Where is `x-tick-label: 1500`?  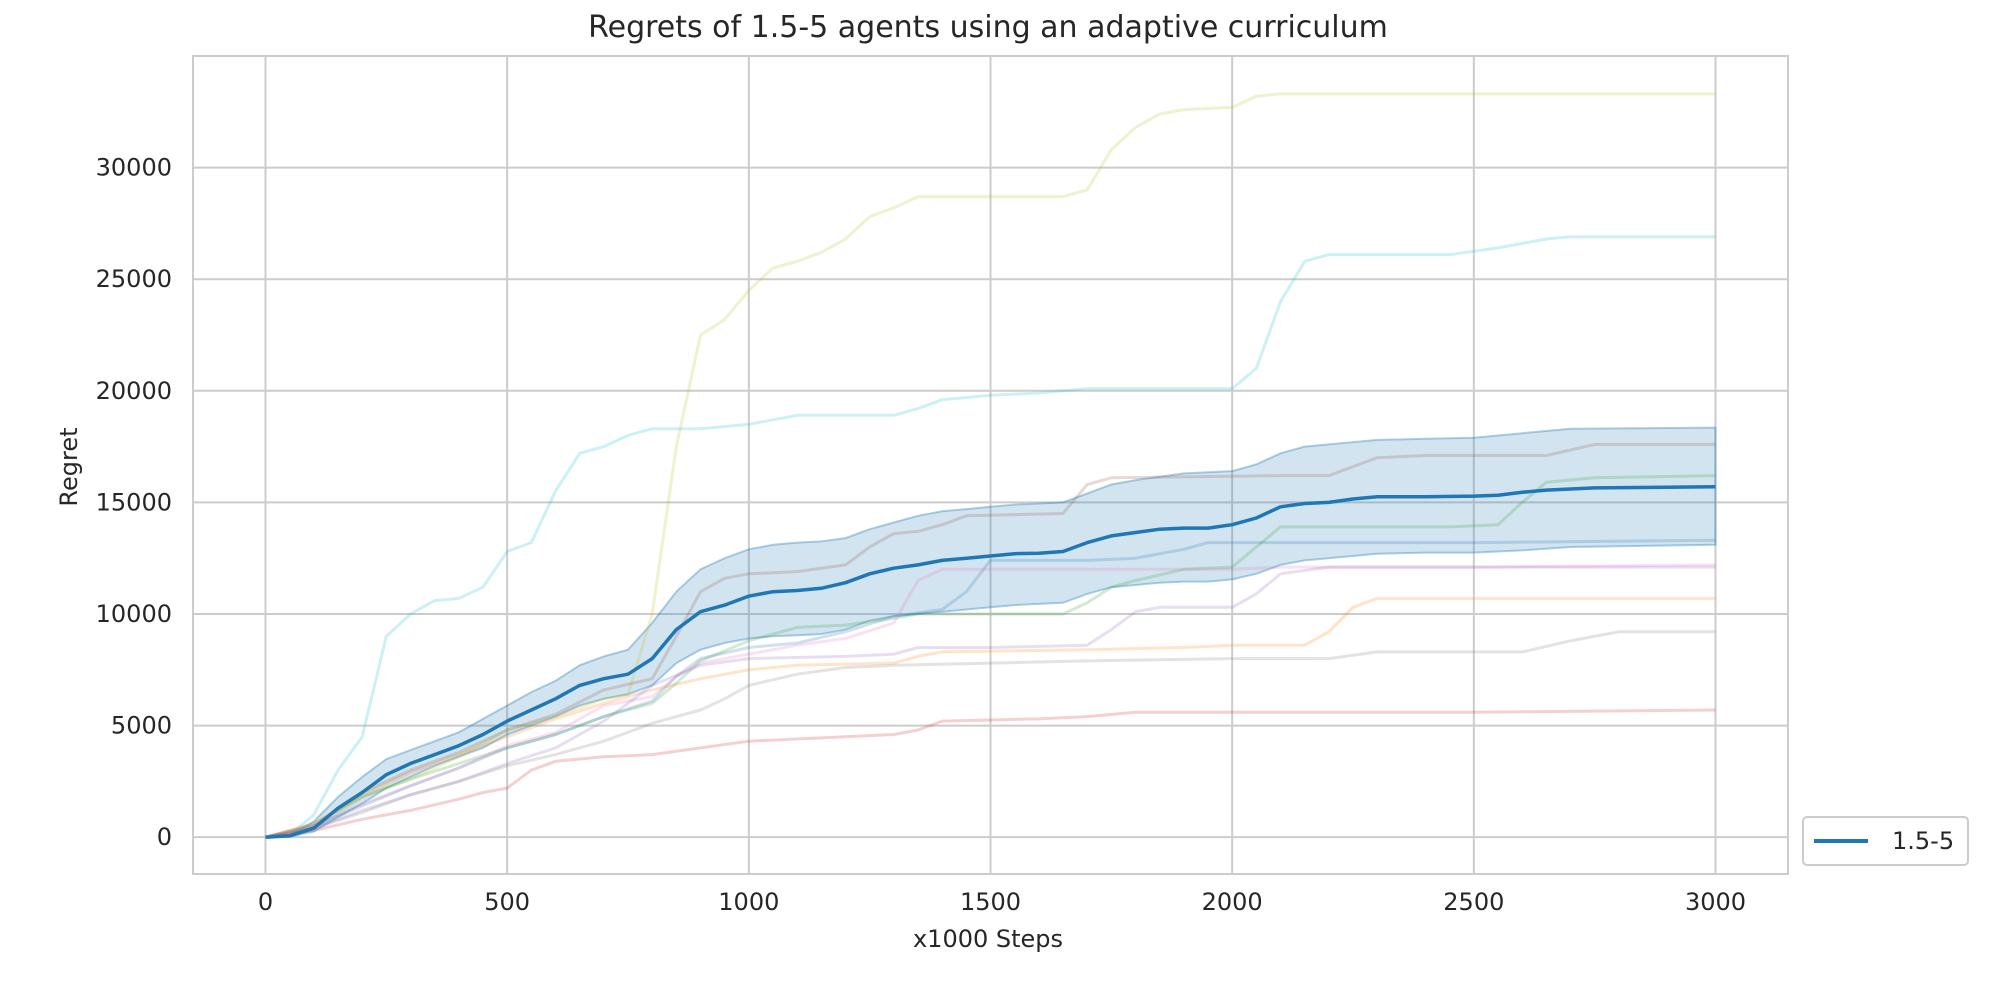
x-tick-label: 1500 is located at coordinates (990, 902).